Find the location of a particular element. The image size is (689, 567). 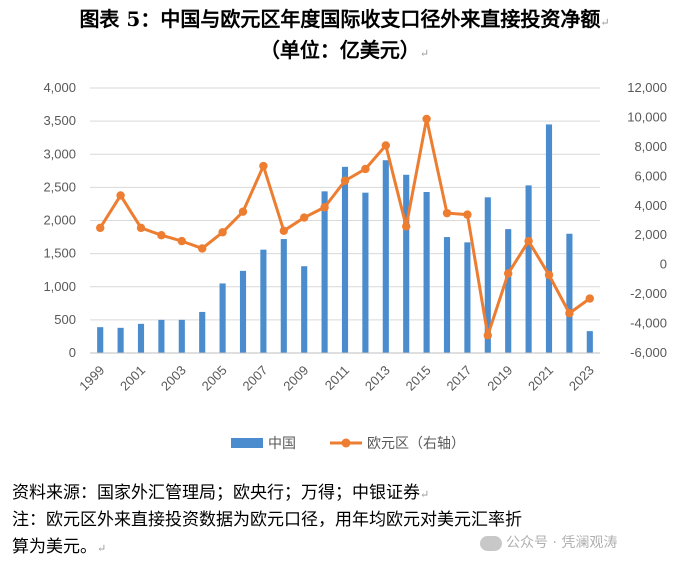

y-left-tick-label: 2,500 is located at coordinates (59, 186).